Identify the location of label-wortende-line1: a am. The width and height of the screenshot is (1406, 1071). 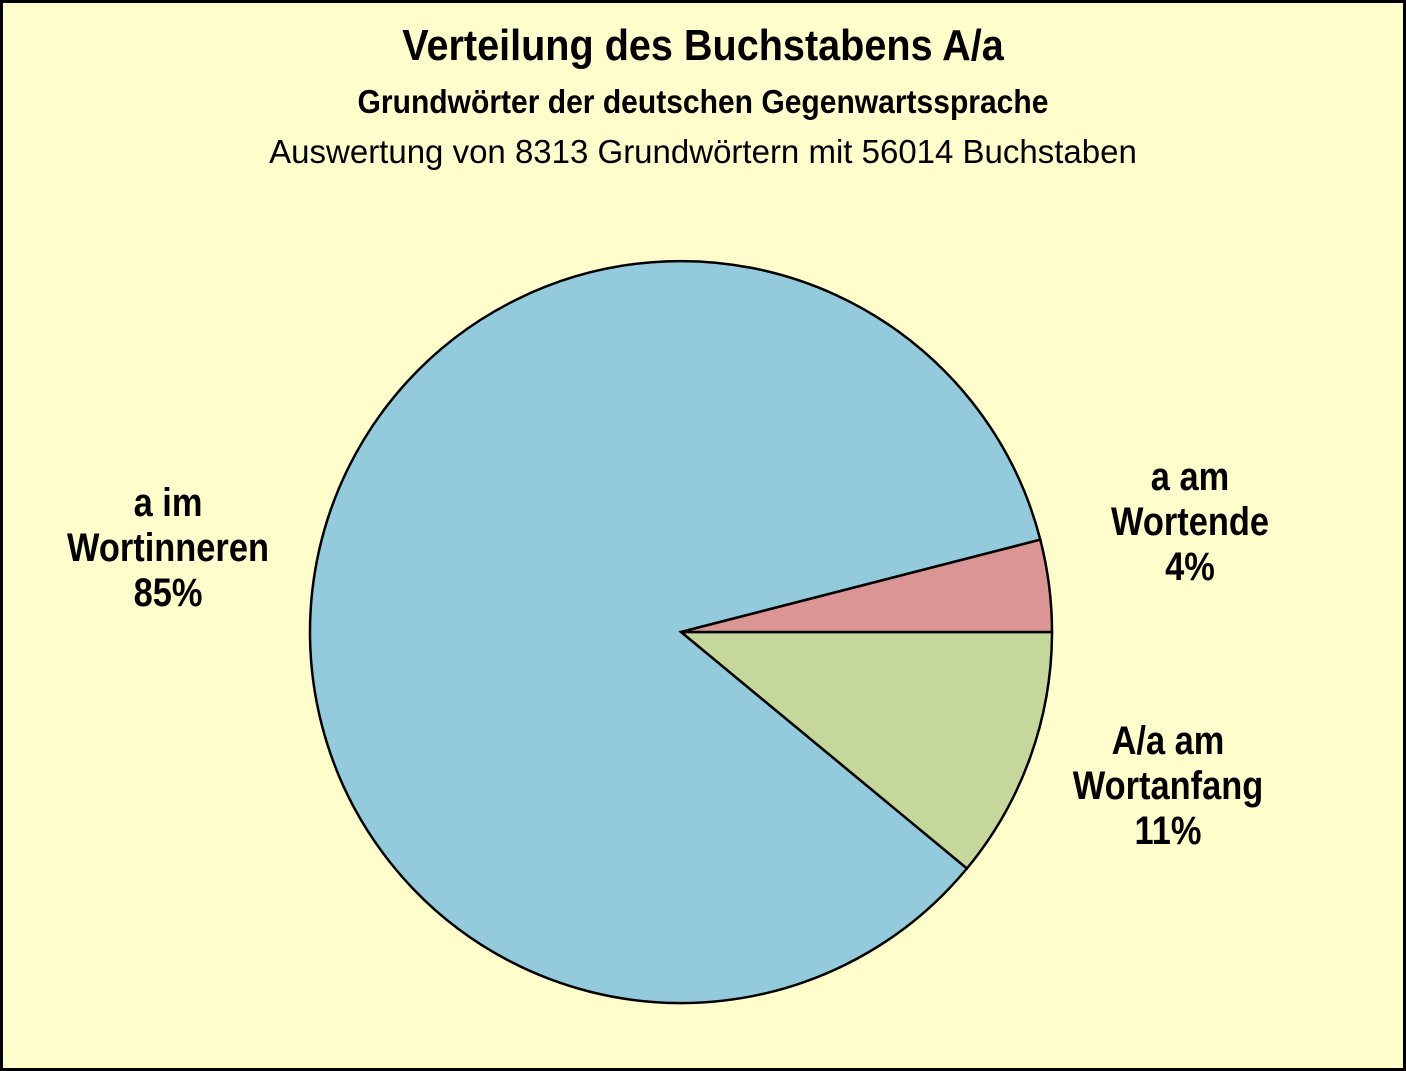
(1190, 477).